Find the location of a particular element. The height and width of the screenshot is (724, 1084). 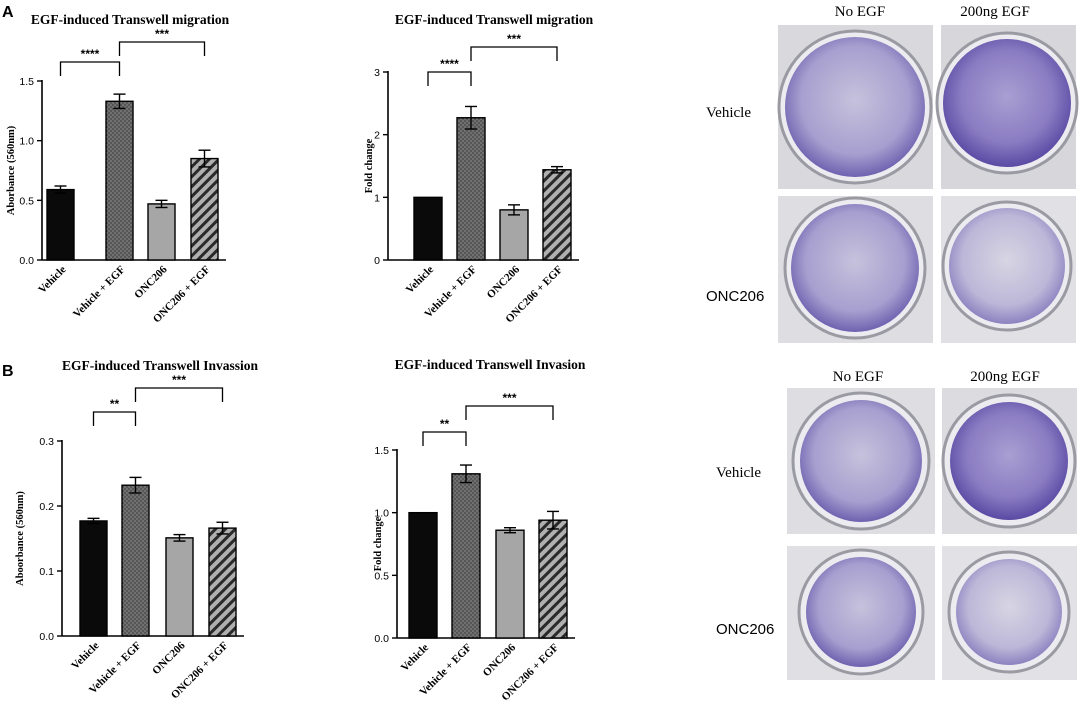

y-tick-label: 2 is located at coordinates (377, 136).